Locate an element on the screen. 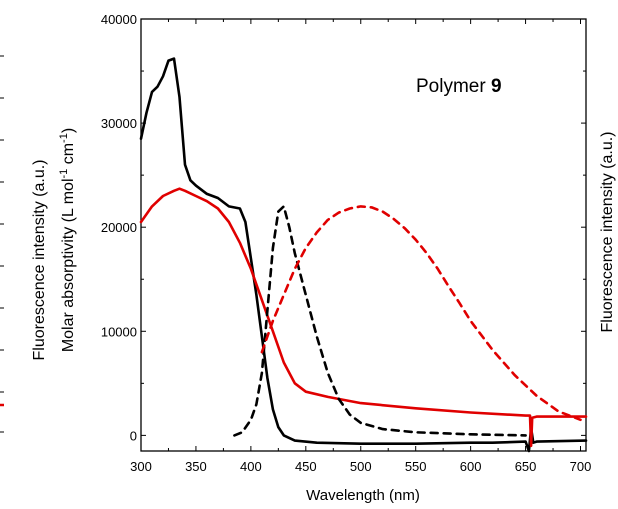 This screenshot has width=618, height=509. right-y-axis-label: Fluorescence intensity (a.u.) is located at coordinates (607, 232).